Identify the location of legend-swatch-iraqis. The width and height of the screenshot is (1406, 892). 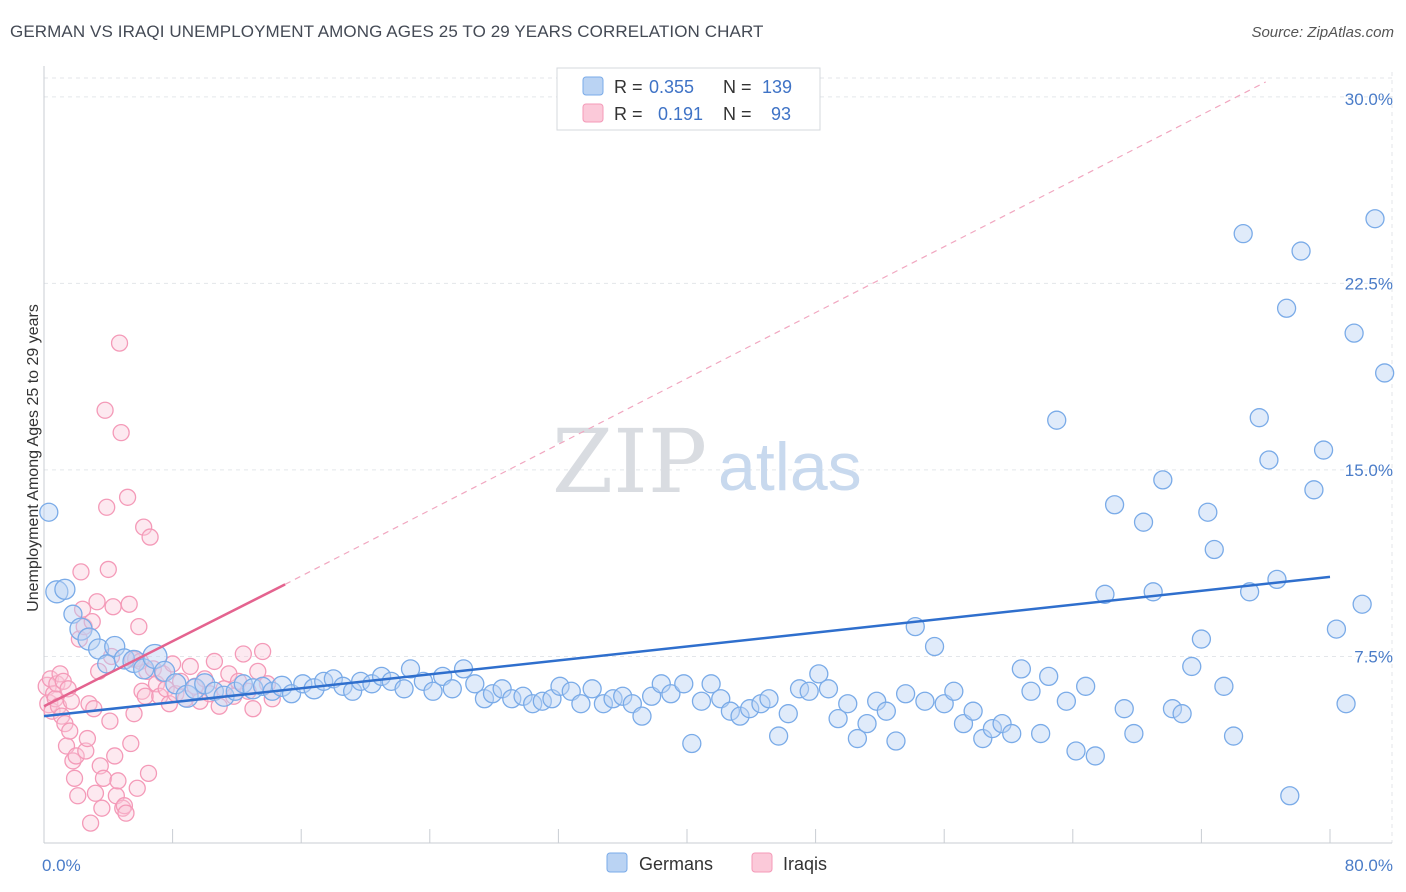
(593, 113).